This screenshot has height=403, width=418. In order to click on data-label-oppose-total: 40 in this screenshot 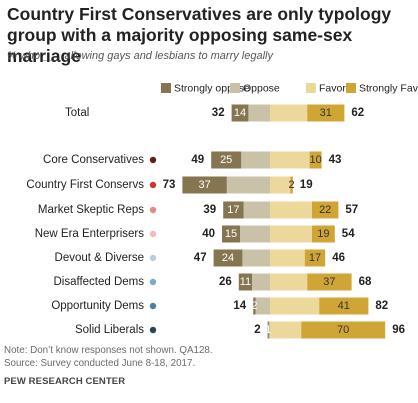, I will do `click(208, 234)`.